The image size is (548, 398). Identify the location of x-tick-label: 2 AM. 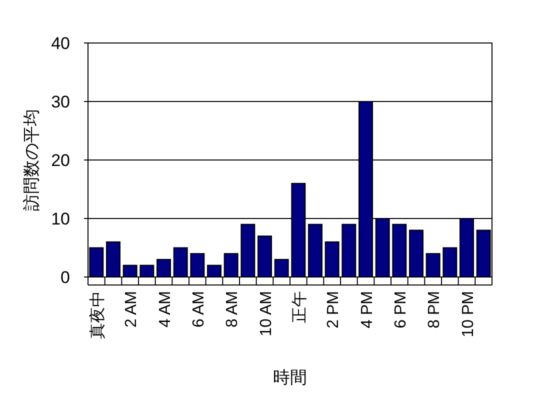
(131, 309).